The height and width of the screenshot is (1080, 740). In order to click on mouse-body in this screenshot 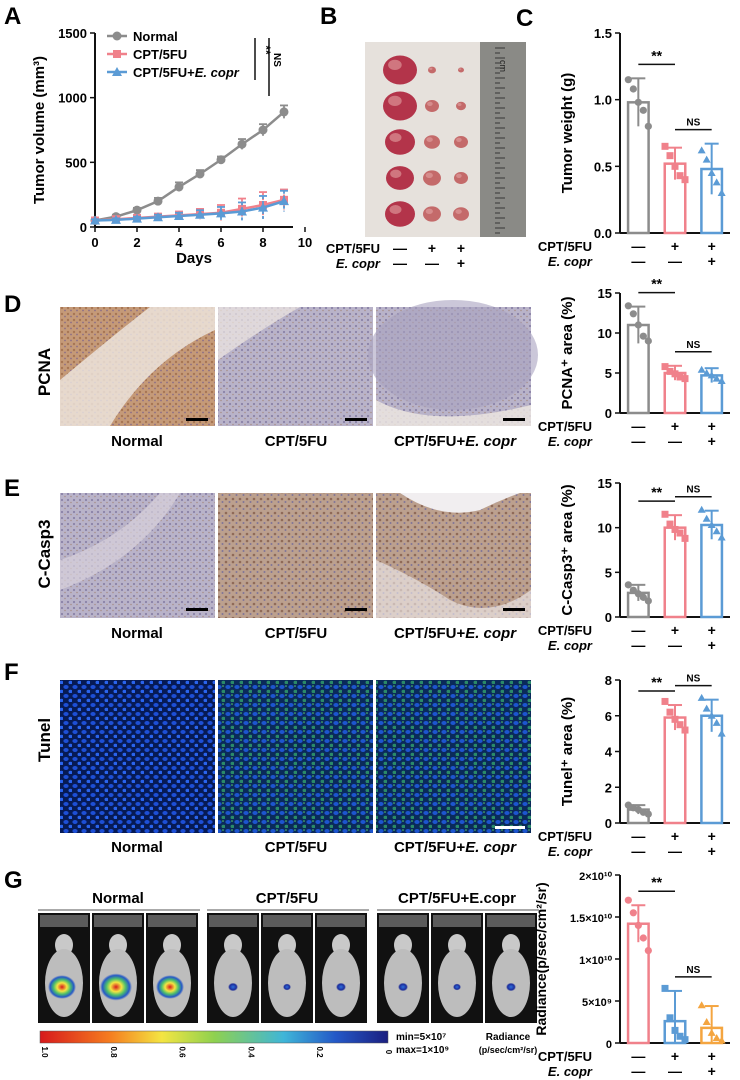, I will do `click(457, 983)`.